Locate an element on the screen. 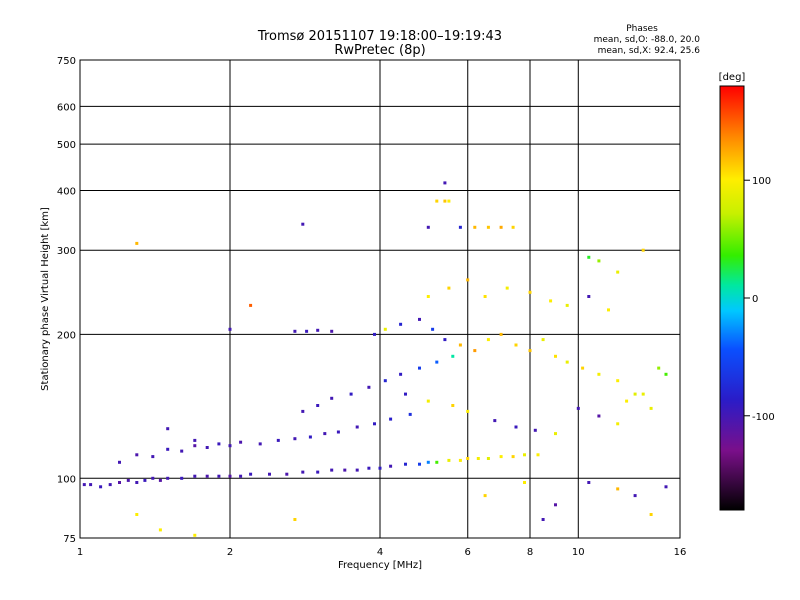  y-tick-label: 75 is located at coordinates (69, 539).